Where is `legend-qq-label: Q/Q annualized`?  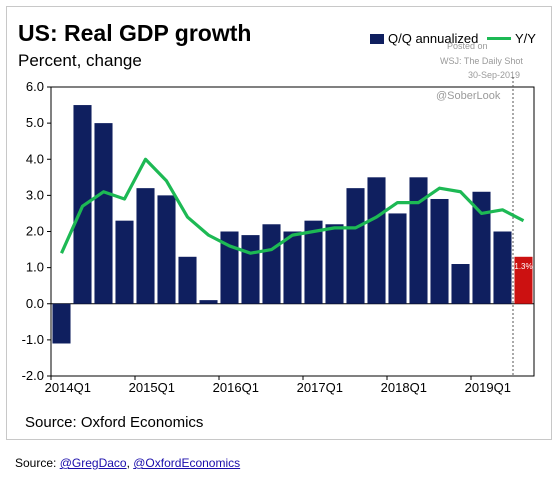
legend-qq-label: Q/Q annualized is located at coordinates (433, 38).